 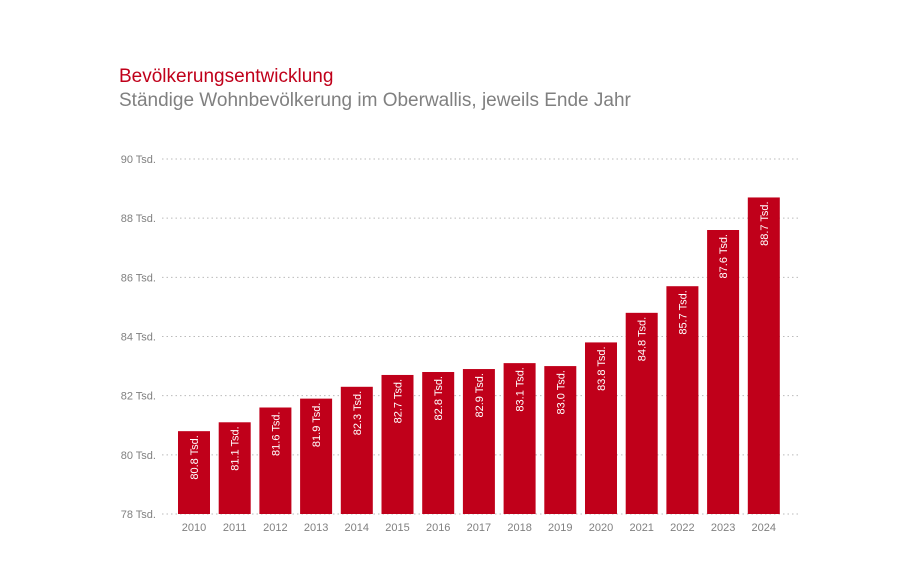 What do you see at coordinates (399, 401) in the screenshot?
I see `data-label: 82.7 Tsd.` at bounding box center [399, 401].